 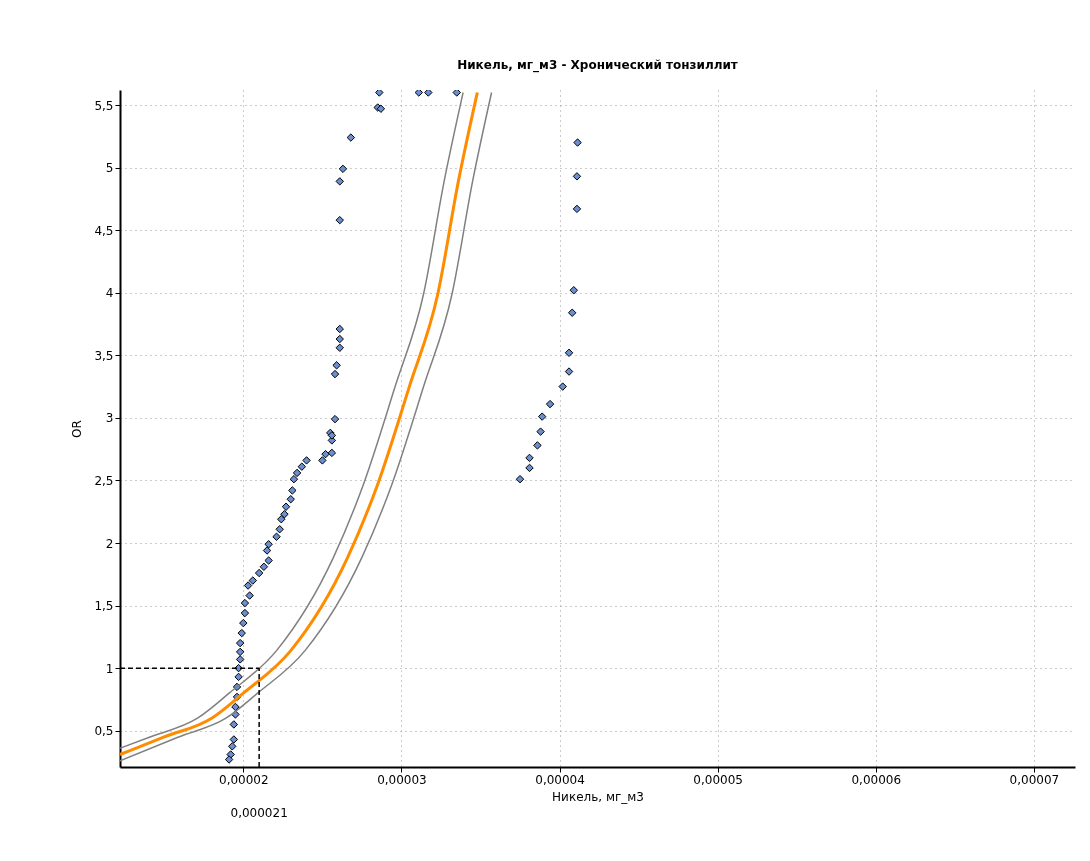 I want to click on y-tick-label: 4,5, so click(x=104, y=230).